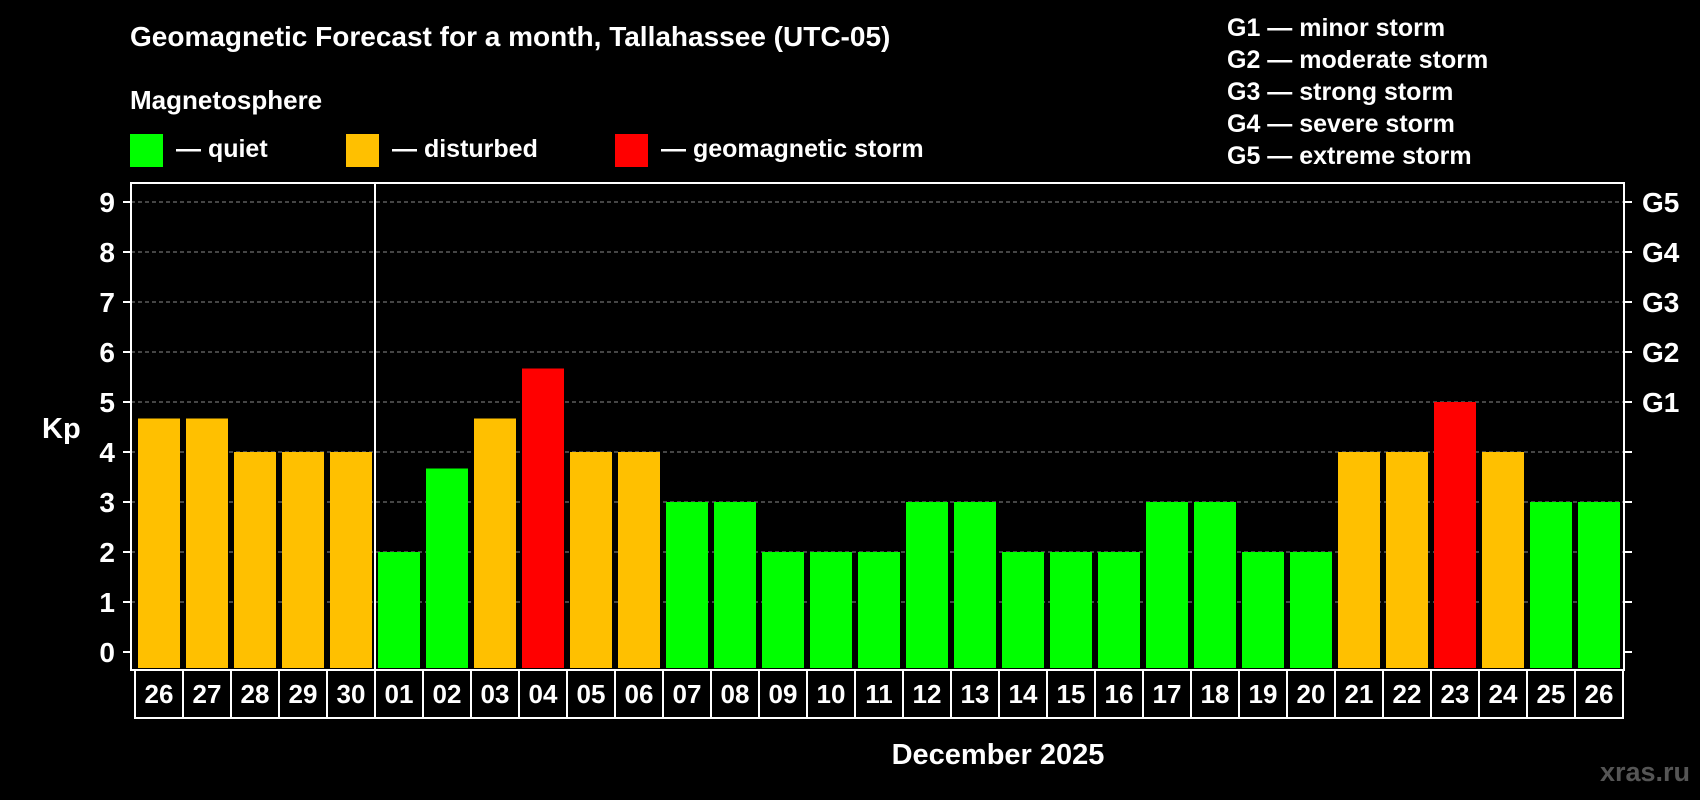 The image size is (1700, 800). I want to click on legend-swatch-storm, so click(631, 150).